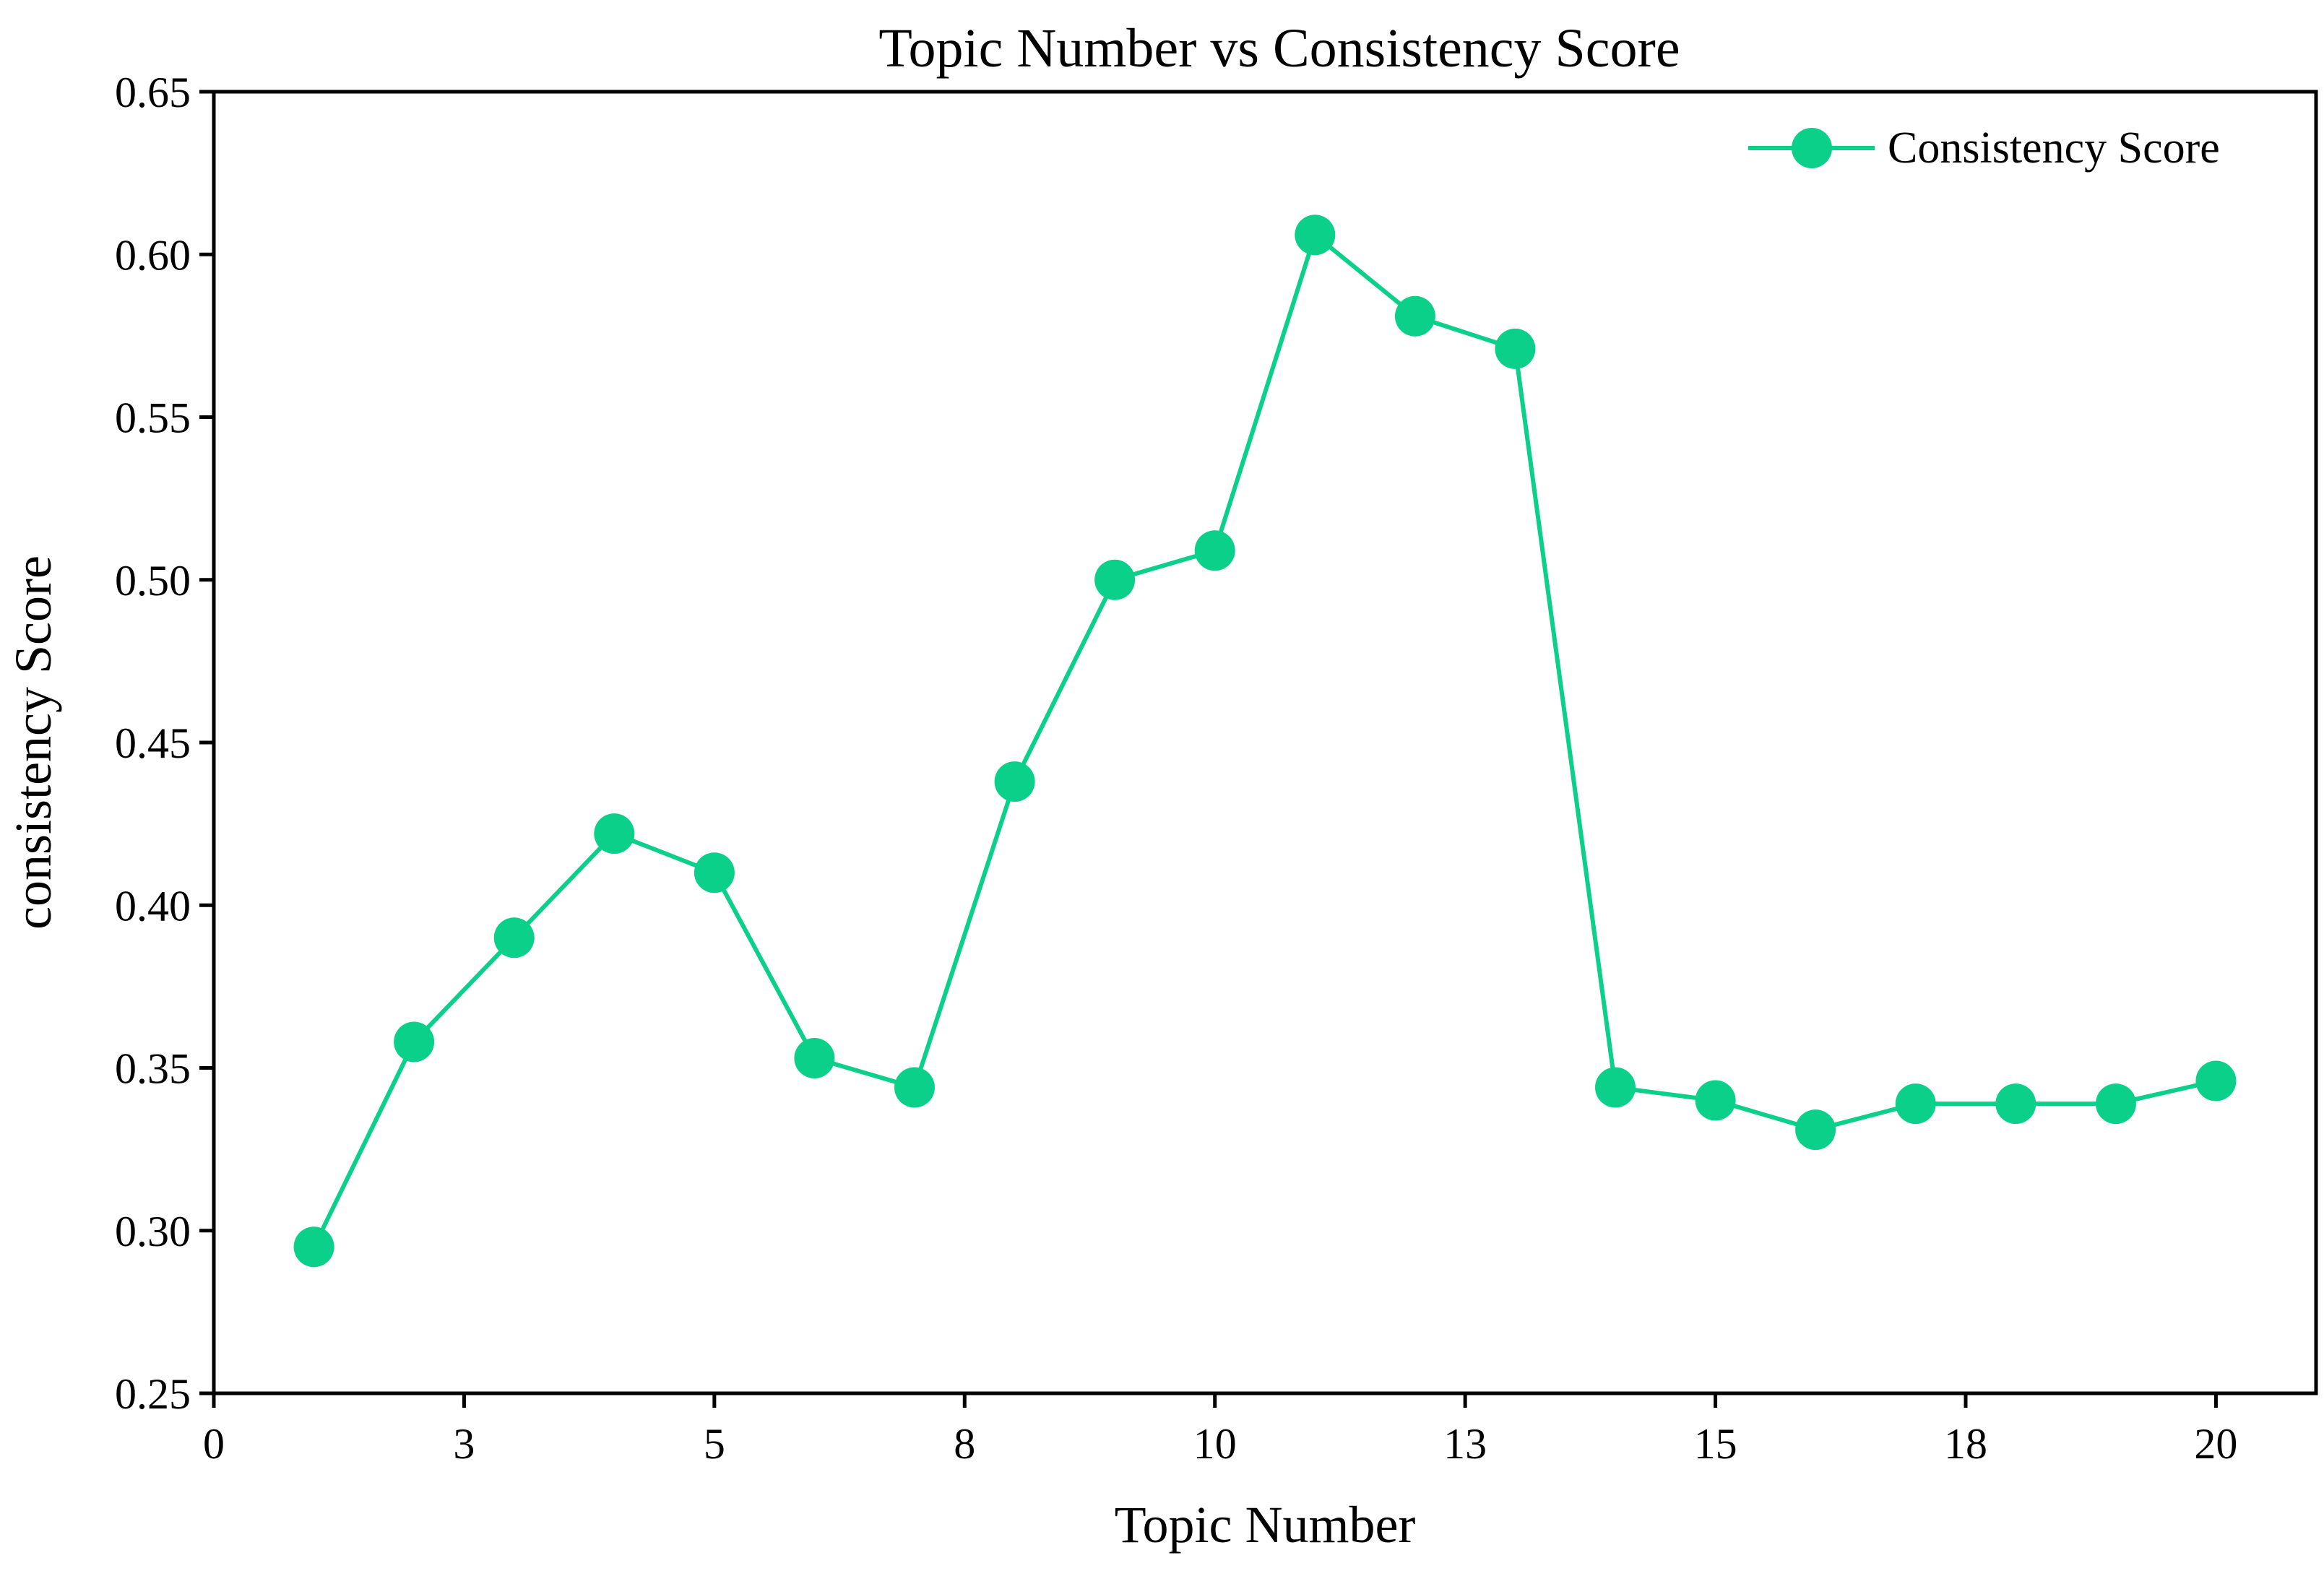  Describe the element at coordinates (153, 581) in the screenshot. I see `y-tick-label: 0.50` at that location.